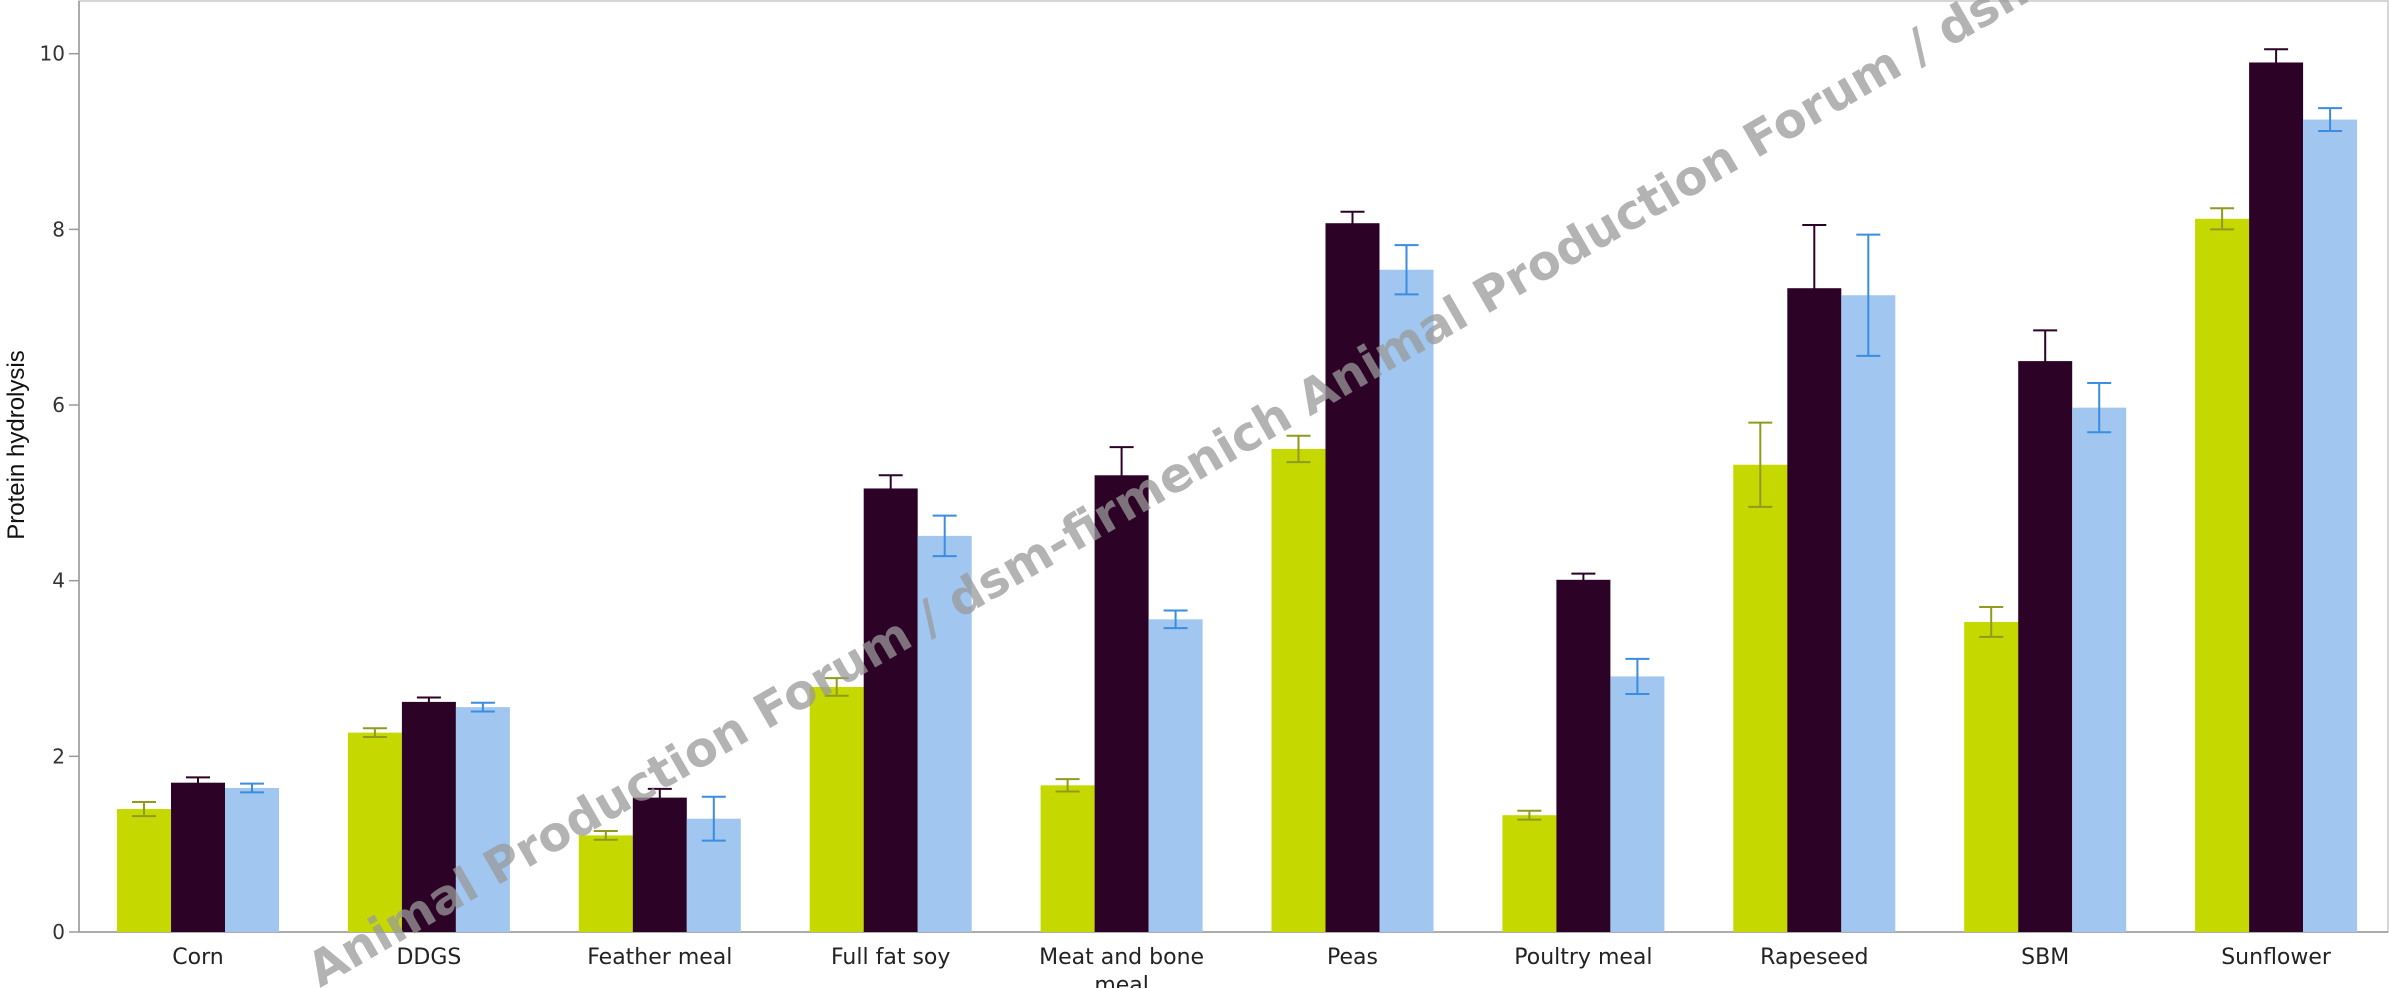 The image size is (2389, 988). I want to click on x-category-label: Peas, so click(1352, 957).